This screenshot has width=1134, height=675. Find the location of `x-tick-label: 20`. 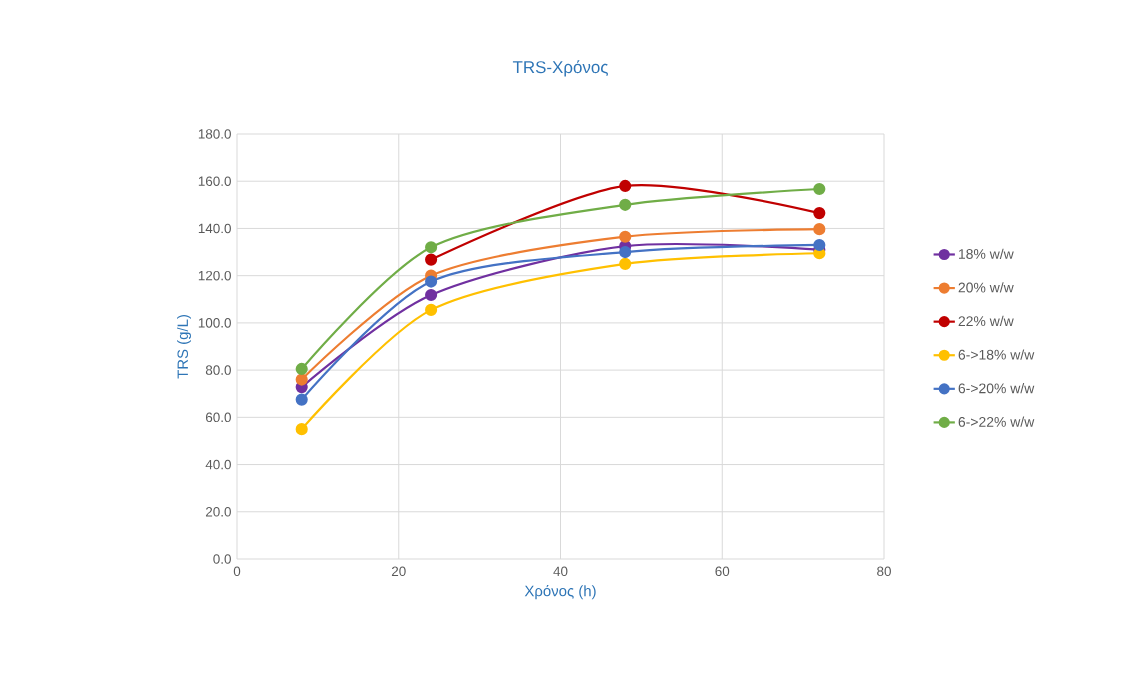

x-tick-label: 20 is located at coordinates (398, 571).